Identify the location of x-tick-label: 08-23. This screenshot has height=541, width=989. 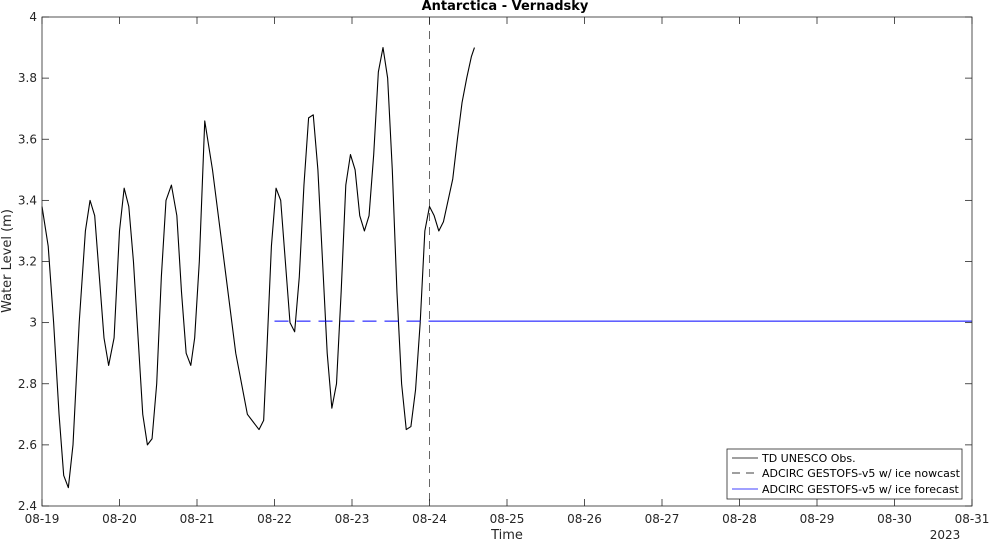
(352, 519).